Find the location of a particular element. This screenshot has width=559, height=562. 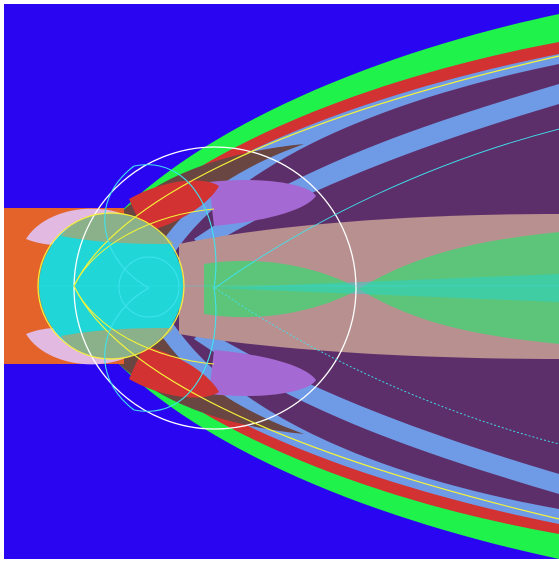

olive-overlay-upper is located at coordinates (117, 228).